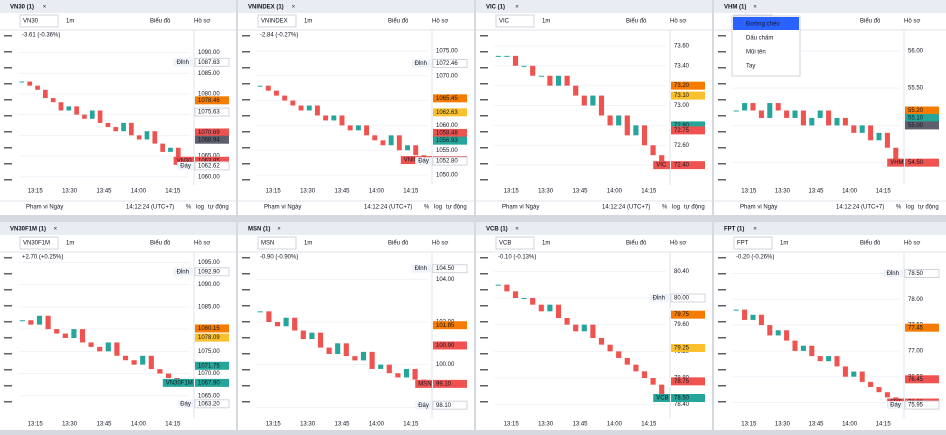 Image resolution: width=946 pixels, height=435 pixels. What do you see at coordinates (756, 53) in the screenshot?
I see `menu-item: Mũi tên` at bounding box center [756, 53].